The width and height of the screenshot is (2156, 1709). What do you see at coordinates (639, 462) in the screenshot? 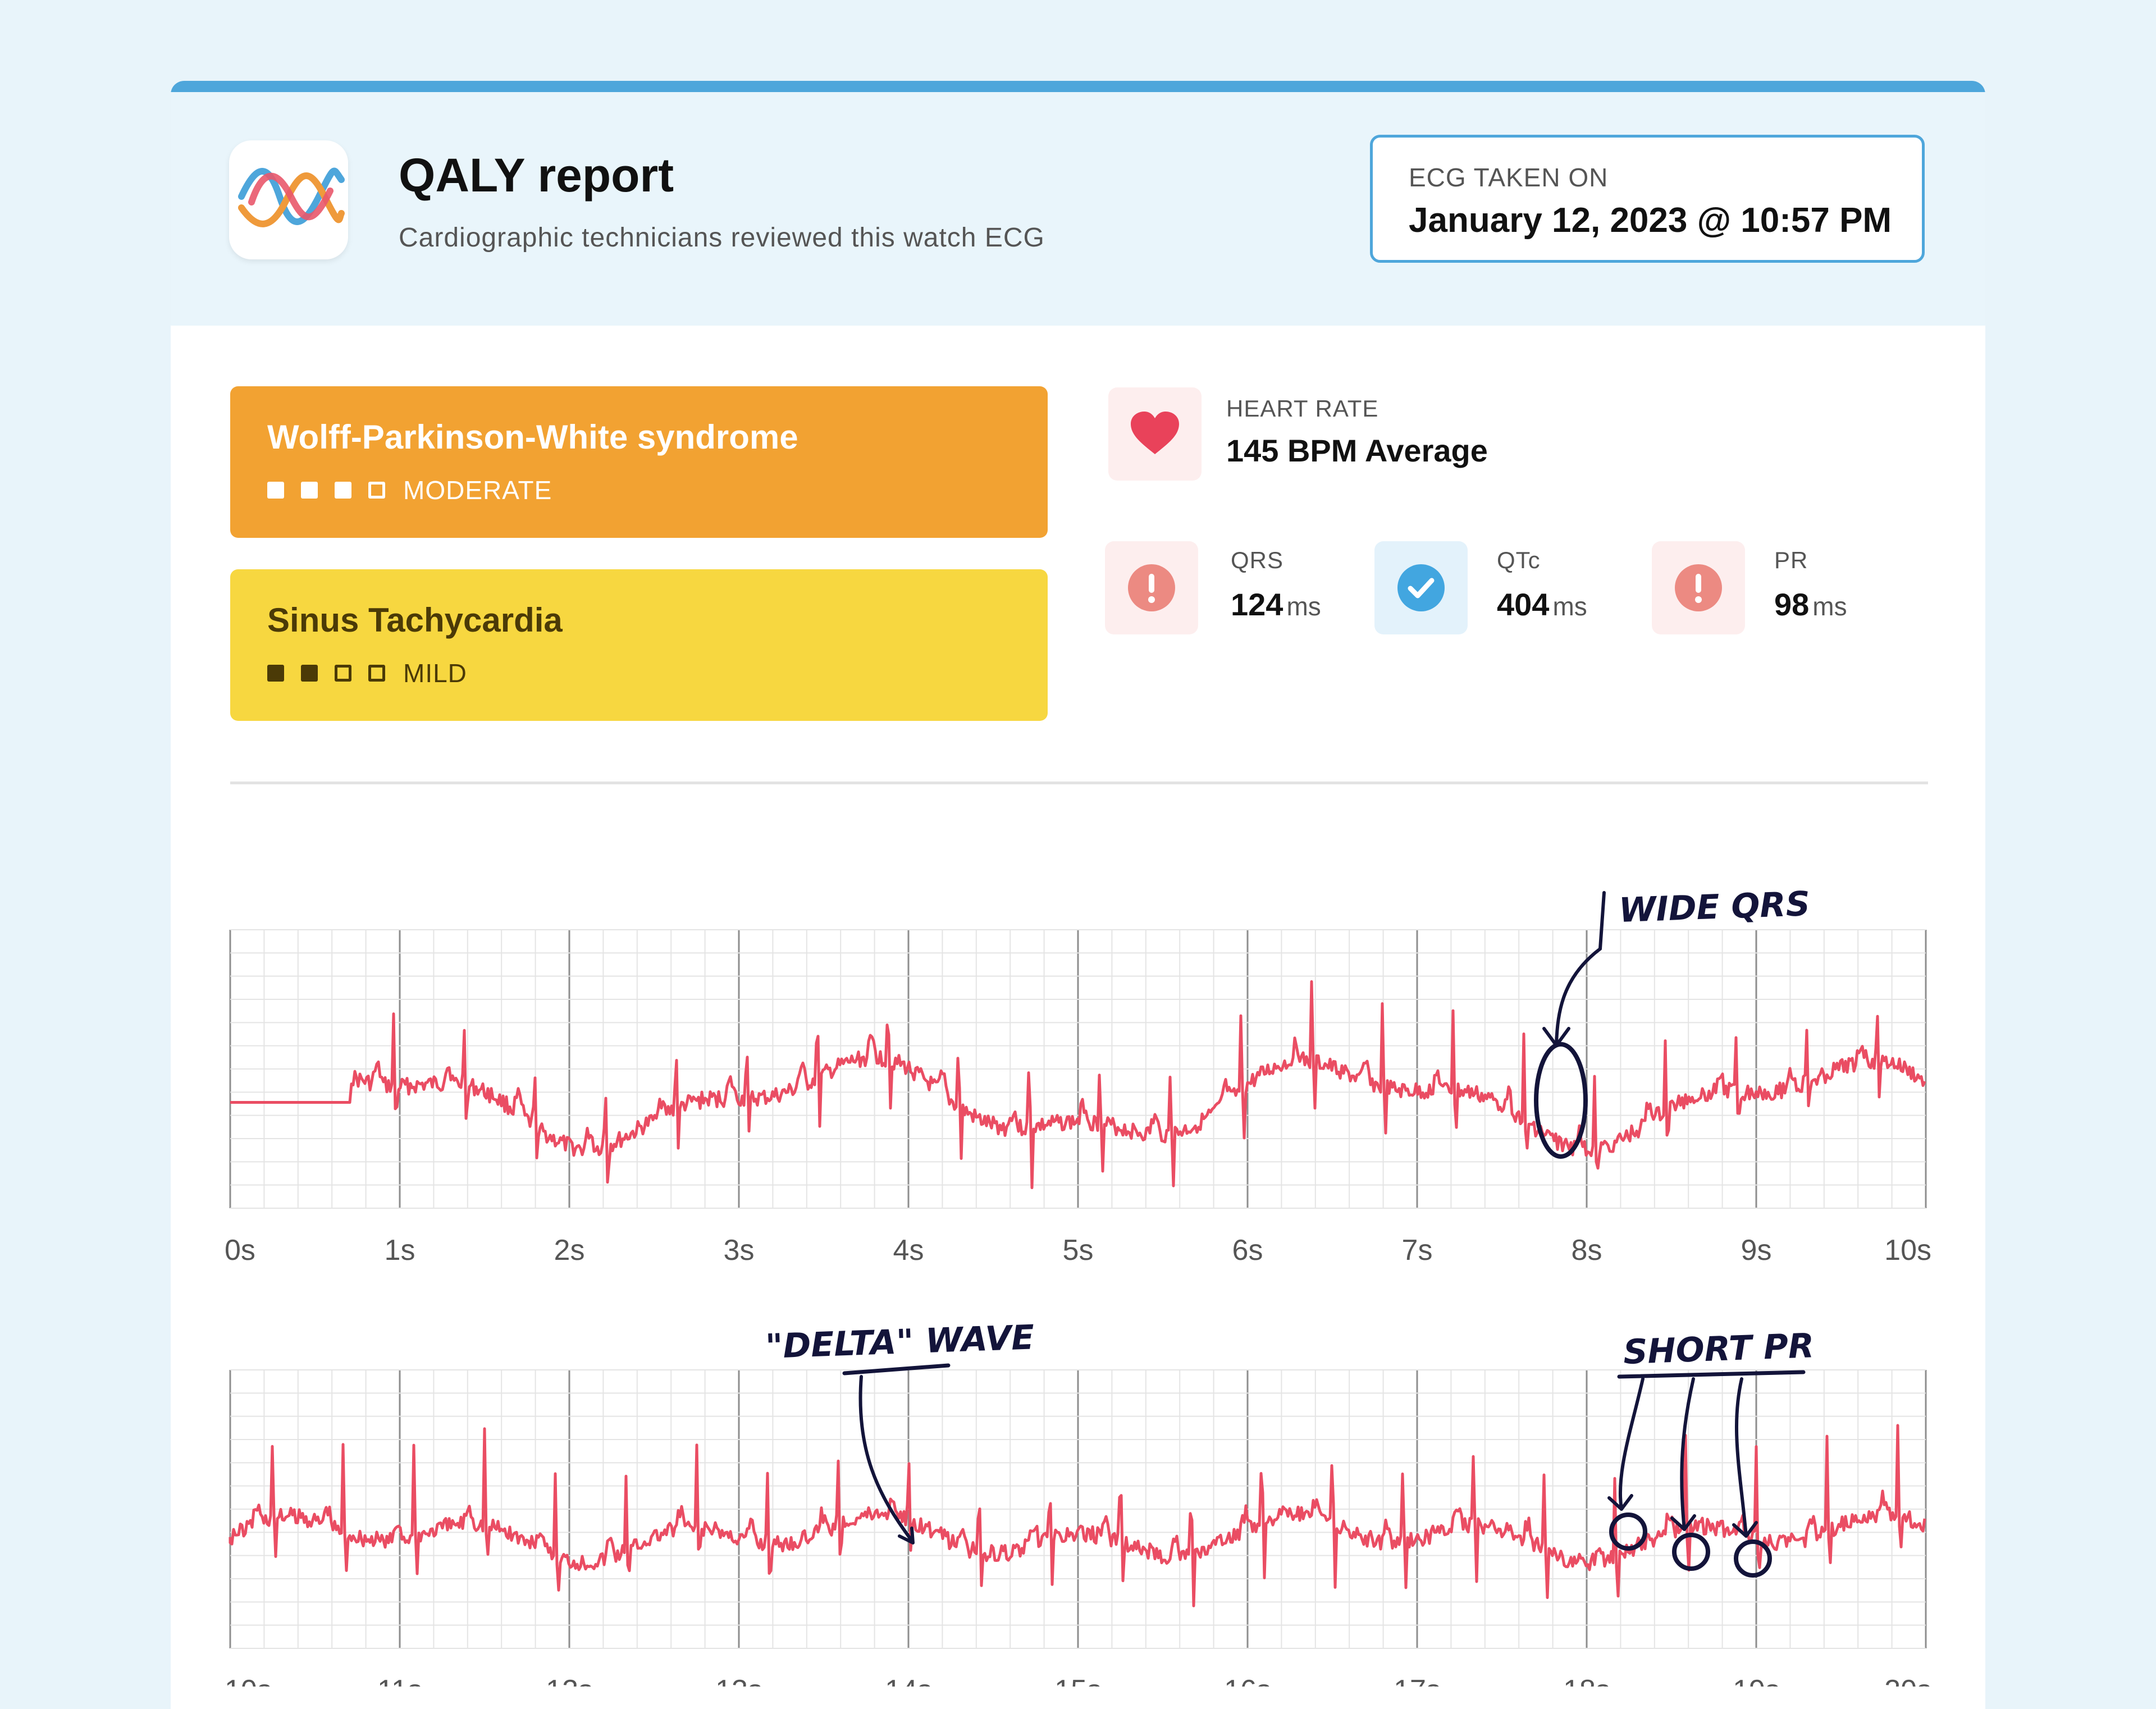
I see `diagnosis-card-wpw: Wolff-Parkinson-White syndrome MODERATE` at bounding box center [639, 462].